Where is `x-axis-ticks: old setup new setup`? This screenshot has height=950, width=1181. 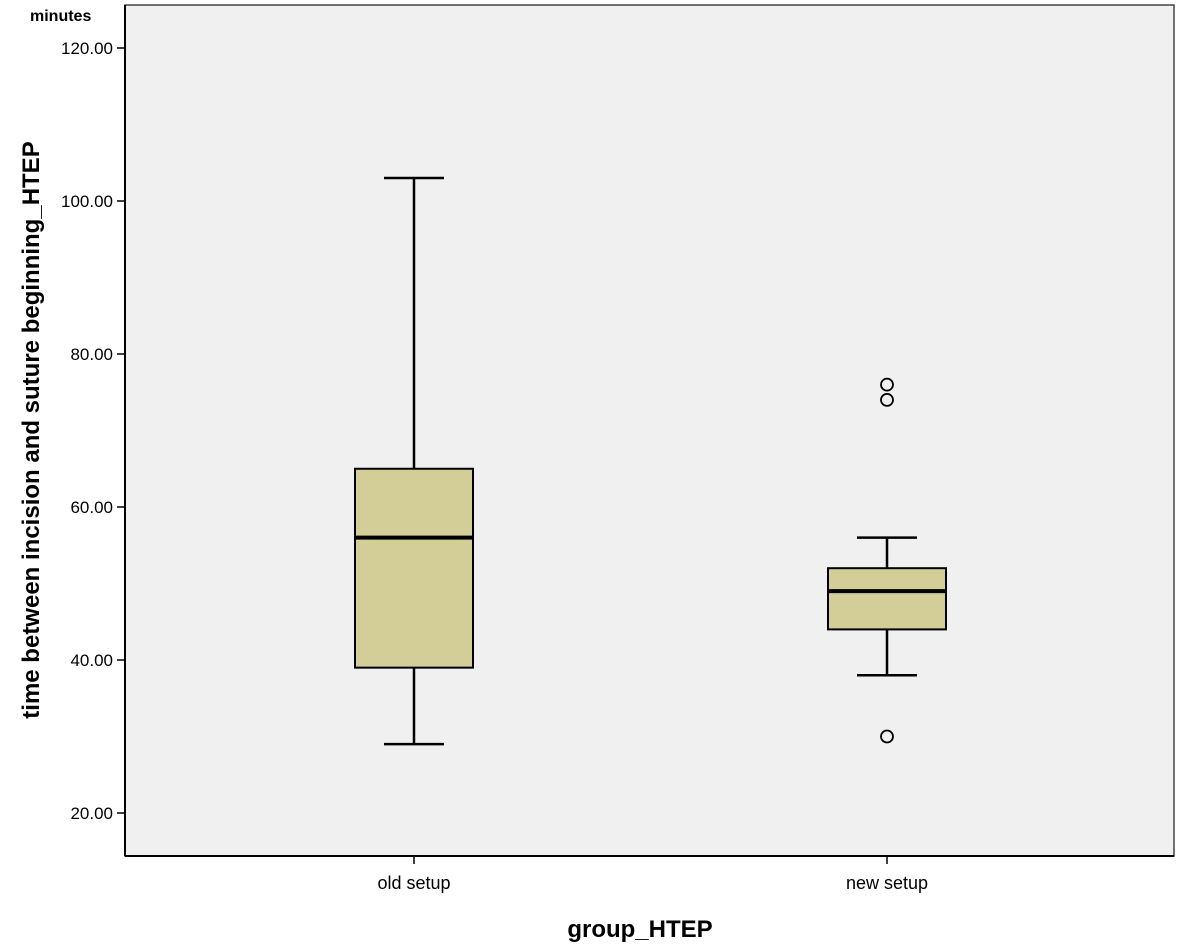
x-axis-ticks: old setup new setup is located at coordinates (652, 874).